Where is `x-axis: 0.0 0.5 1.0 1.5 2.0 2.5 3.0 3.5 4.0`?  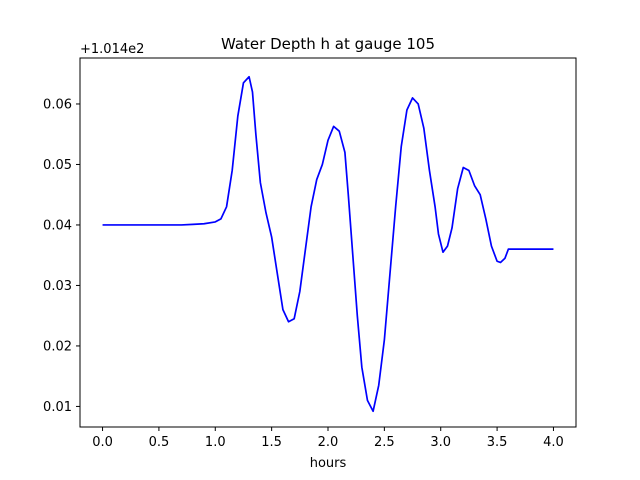 x-axis: 0.0 0.5 1.0 1.5 2.0 2.5 3.0 3.5 4.0 is located at coordinates (328, 438).